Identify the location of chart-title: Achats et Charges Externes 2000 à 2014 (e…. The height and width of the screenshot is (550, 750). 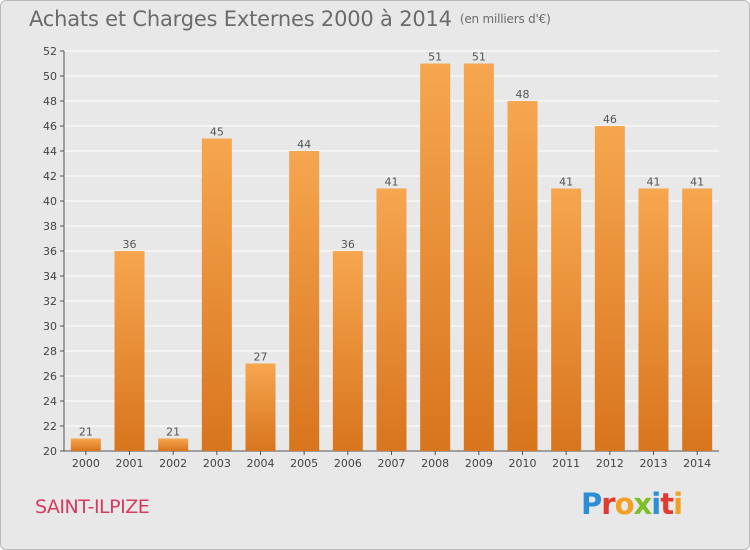
(290, 19).